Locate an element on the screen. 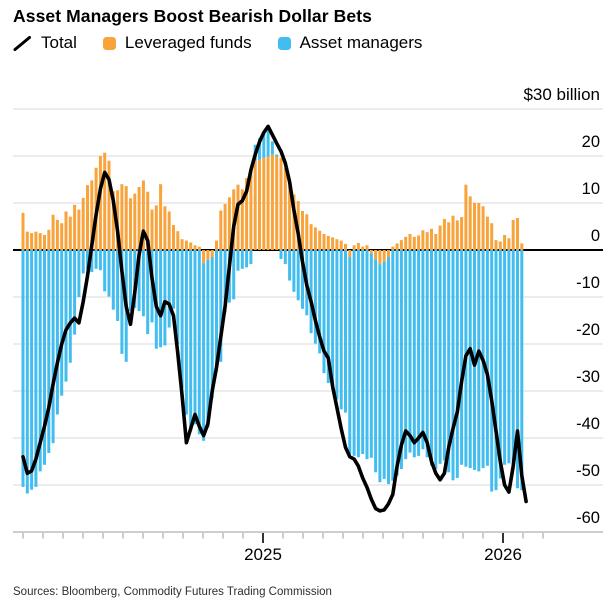  y-axis-labels: $30 billion 20 10 0 -10 -20 -30 -40 -50 -60 is located at coordinates (561, 306).